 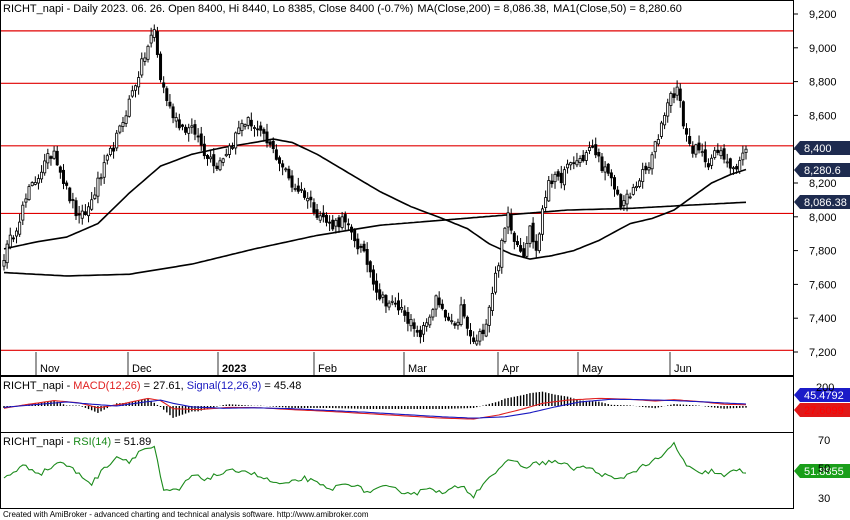 I want to click on xtick-label: 2023, so click(x=234, y=369).